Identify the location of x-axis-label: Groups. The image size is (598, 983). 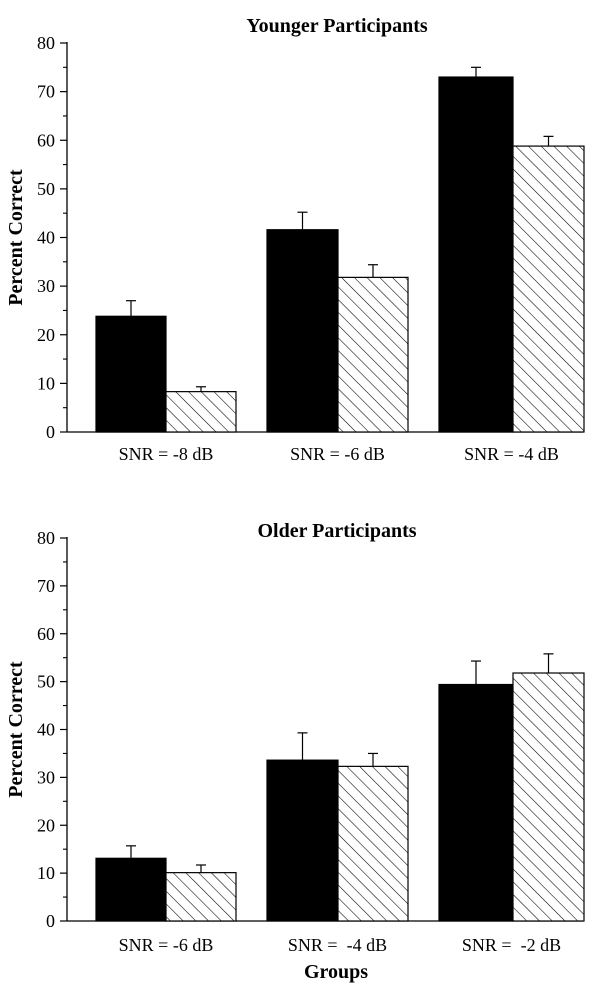
(336, 972).